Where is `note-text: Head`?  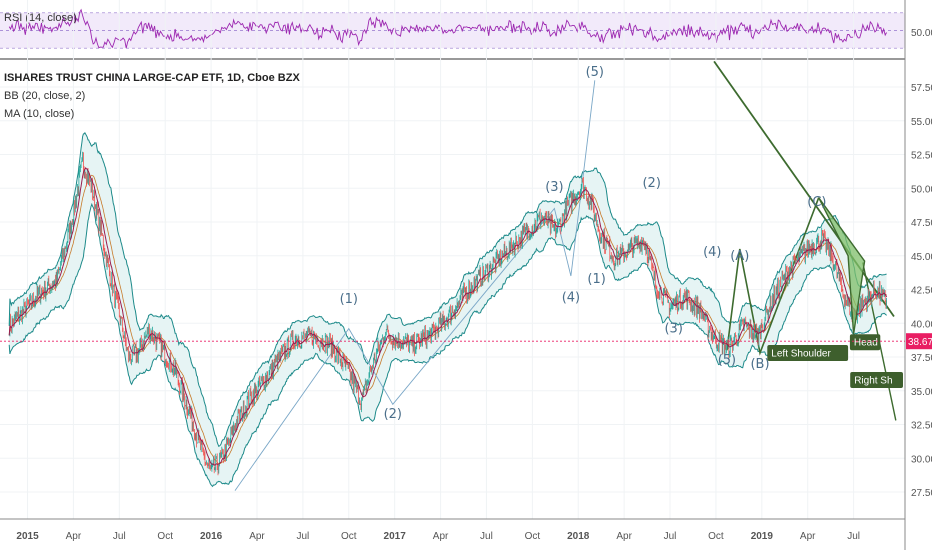
note-text: Head is located at coordinates (866, 343).